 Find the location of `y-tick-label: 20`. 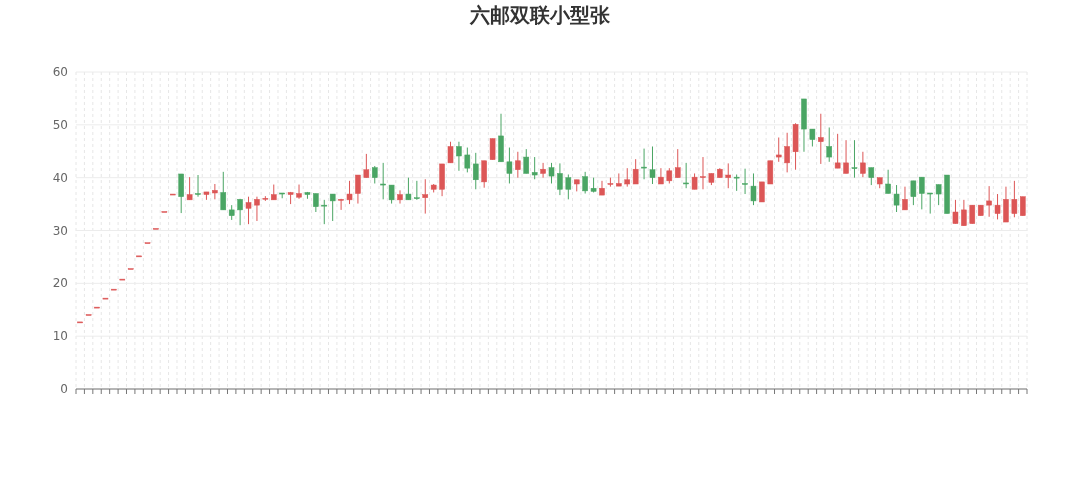

y-tick-label: 20 is located at coordinates (60, 283).